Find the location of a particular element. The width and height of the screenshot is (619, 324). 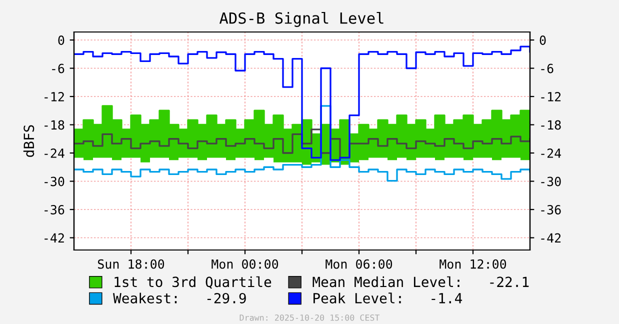

y2-tick-label: -12 is located at coordinates (551, 97).